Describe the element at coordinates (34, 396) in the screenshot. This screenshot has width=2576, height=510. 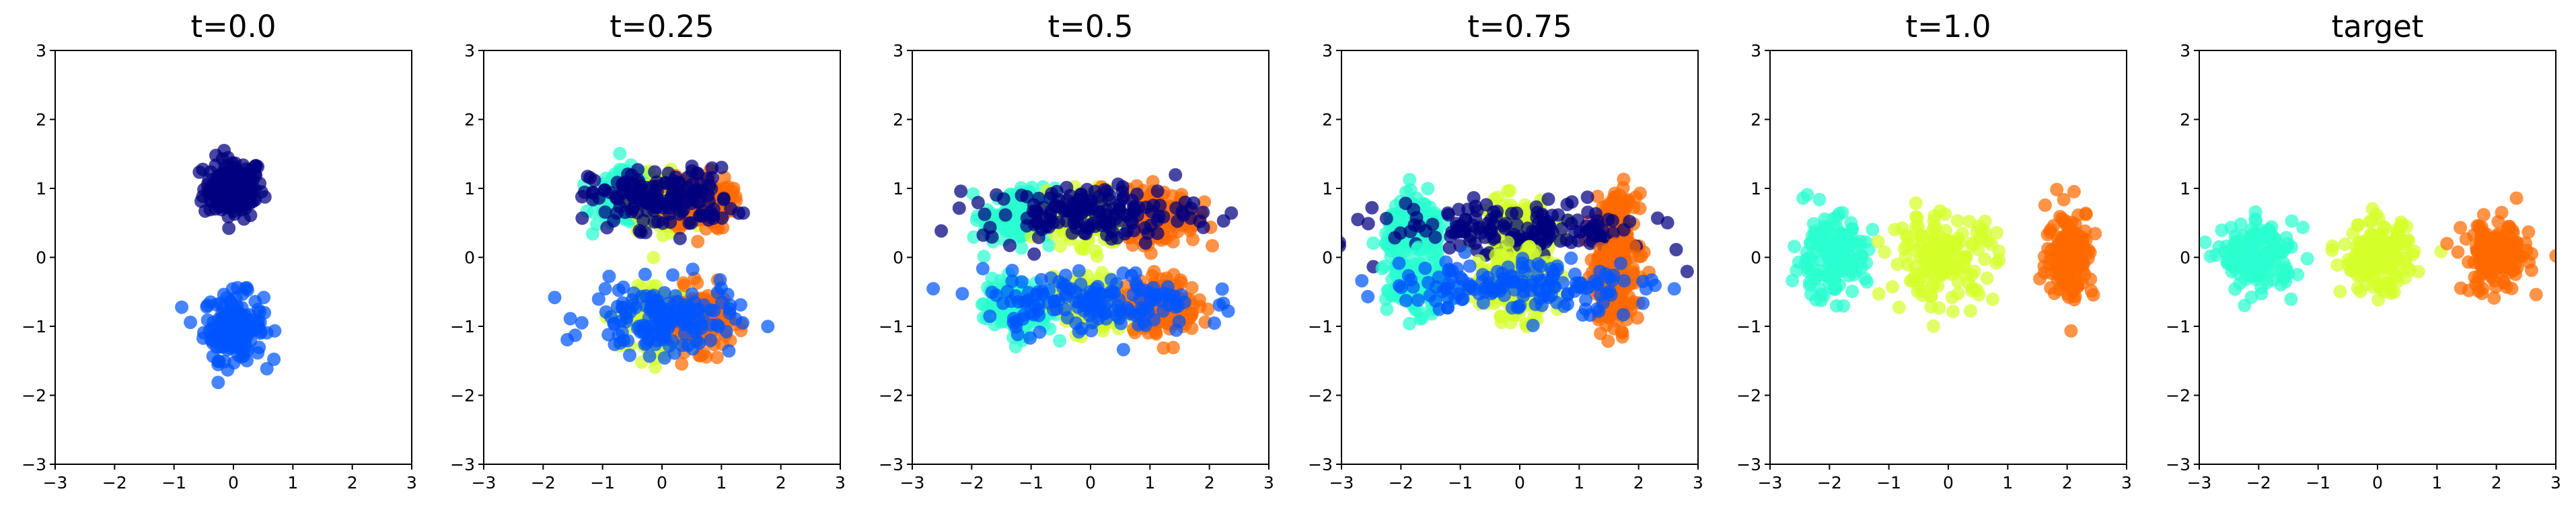
I see `y-tick-label: −2` at that location.